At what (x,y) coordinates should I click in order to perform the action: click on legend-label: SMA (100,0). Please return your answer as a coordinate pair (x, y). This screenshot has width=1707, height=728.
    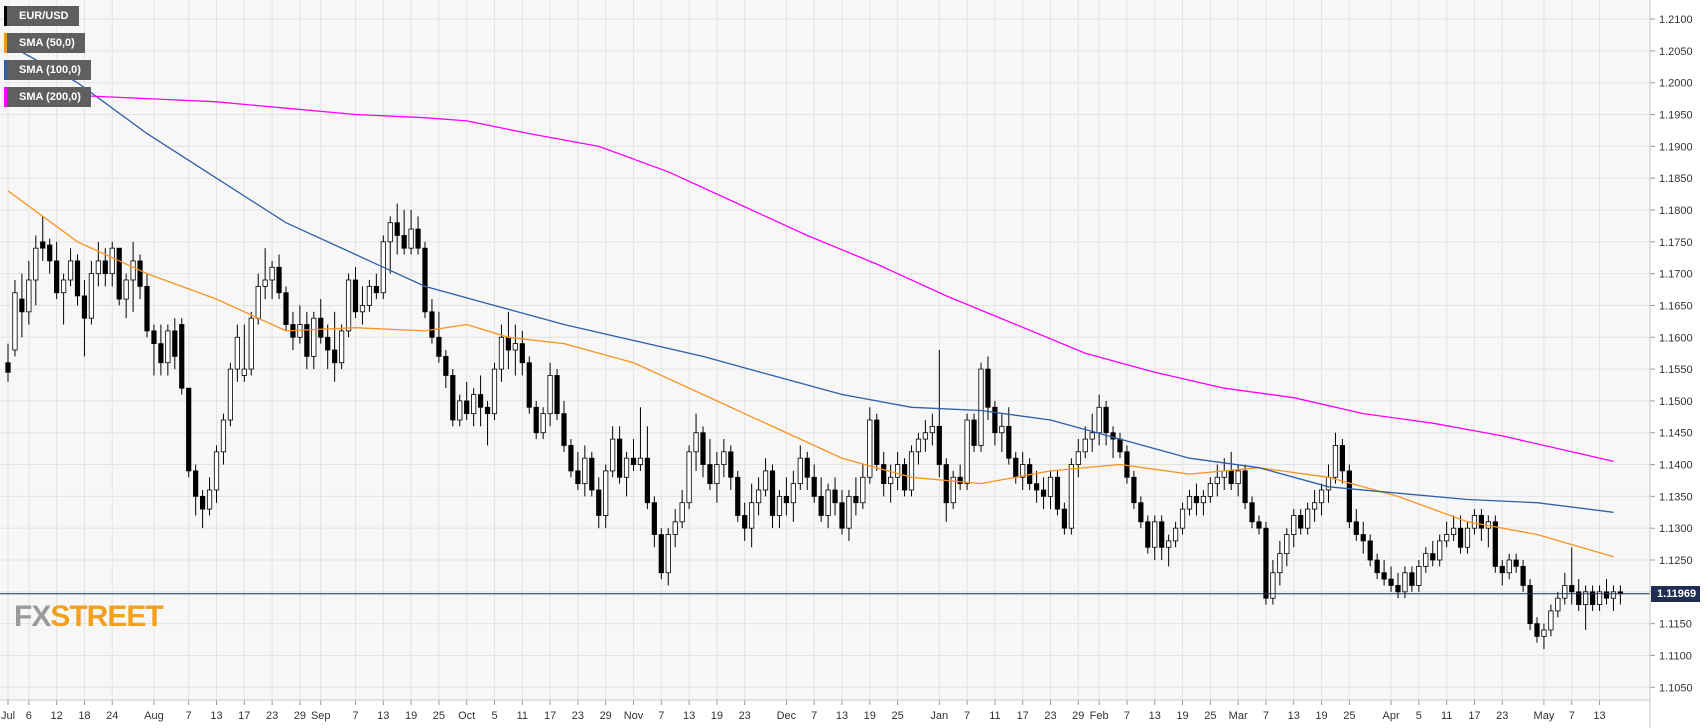
    Looking at the image, I should click on (50, 70).